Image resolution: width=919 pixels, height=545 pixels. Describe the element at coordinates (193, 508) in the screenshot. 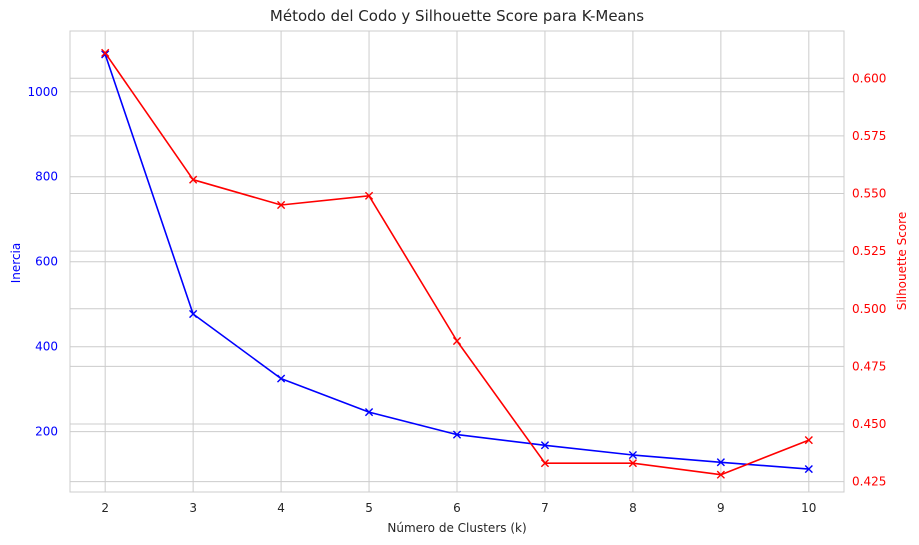

I see `x-tick-label: 3` at that location.